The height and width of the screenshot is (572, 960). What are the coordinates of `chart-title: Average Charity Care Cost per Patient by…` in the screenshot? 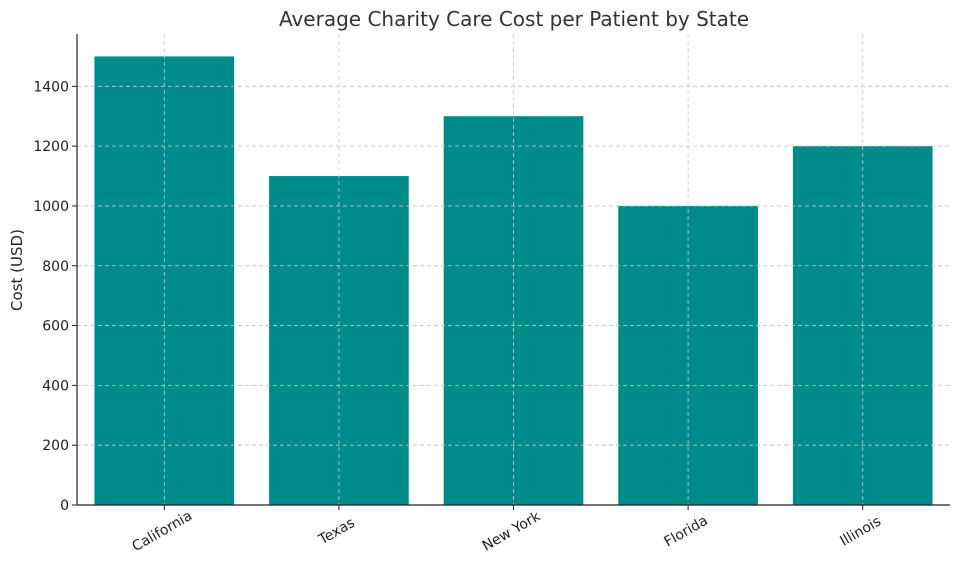 It's located at (514, 19).